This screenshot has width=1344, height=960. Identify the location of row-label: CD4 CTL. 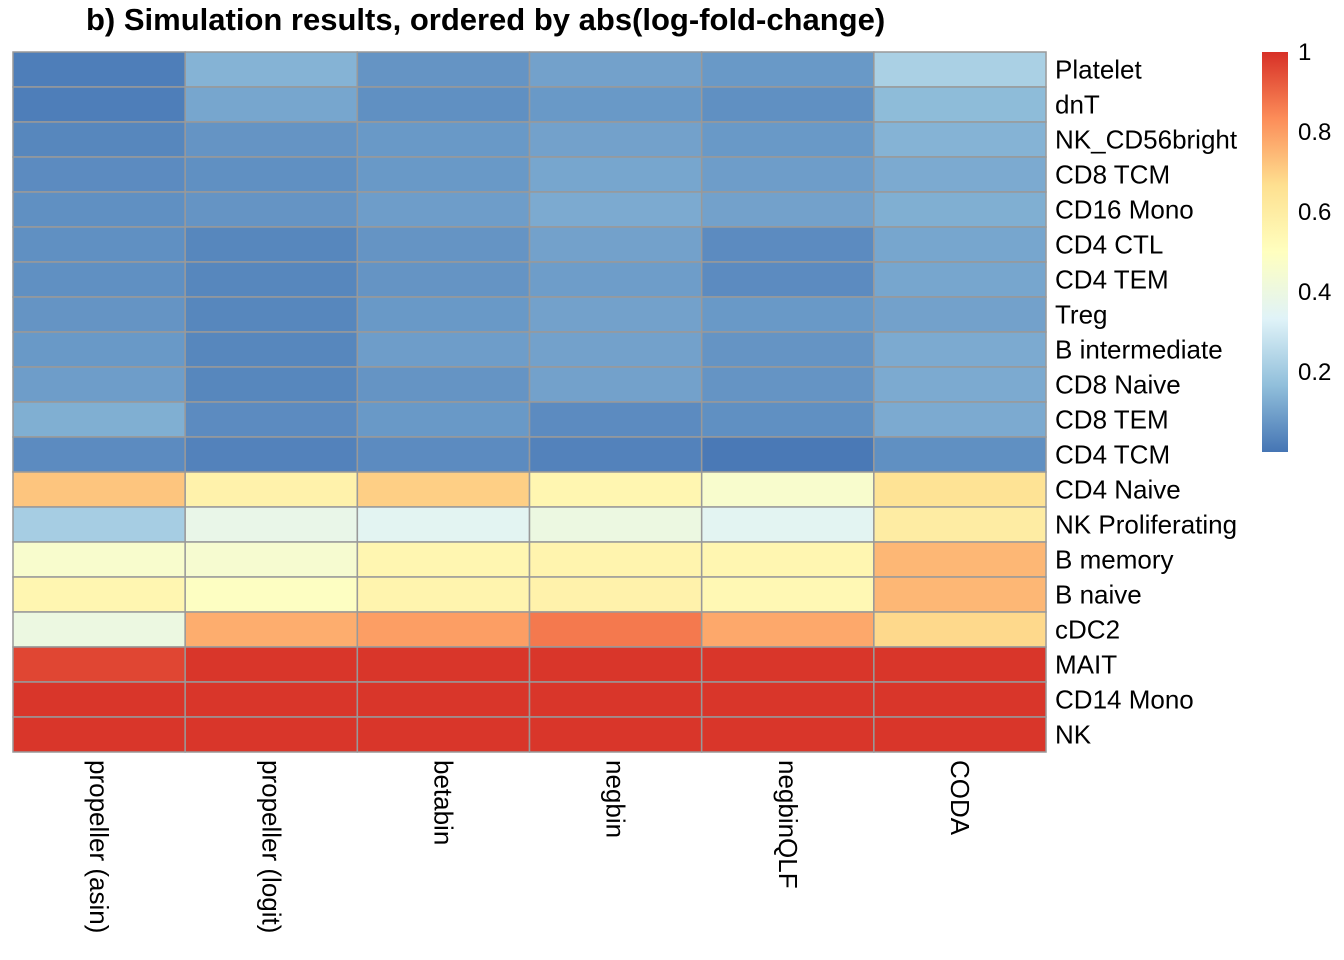
(1109, 245).